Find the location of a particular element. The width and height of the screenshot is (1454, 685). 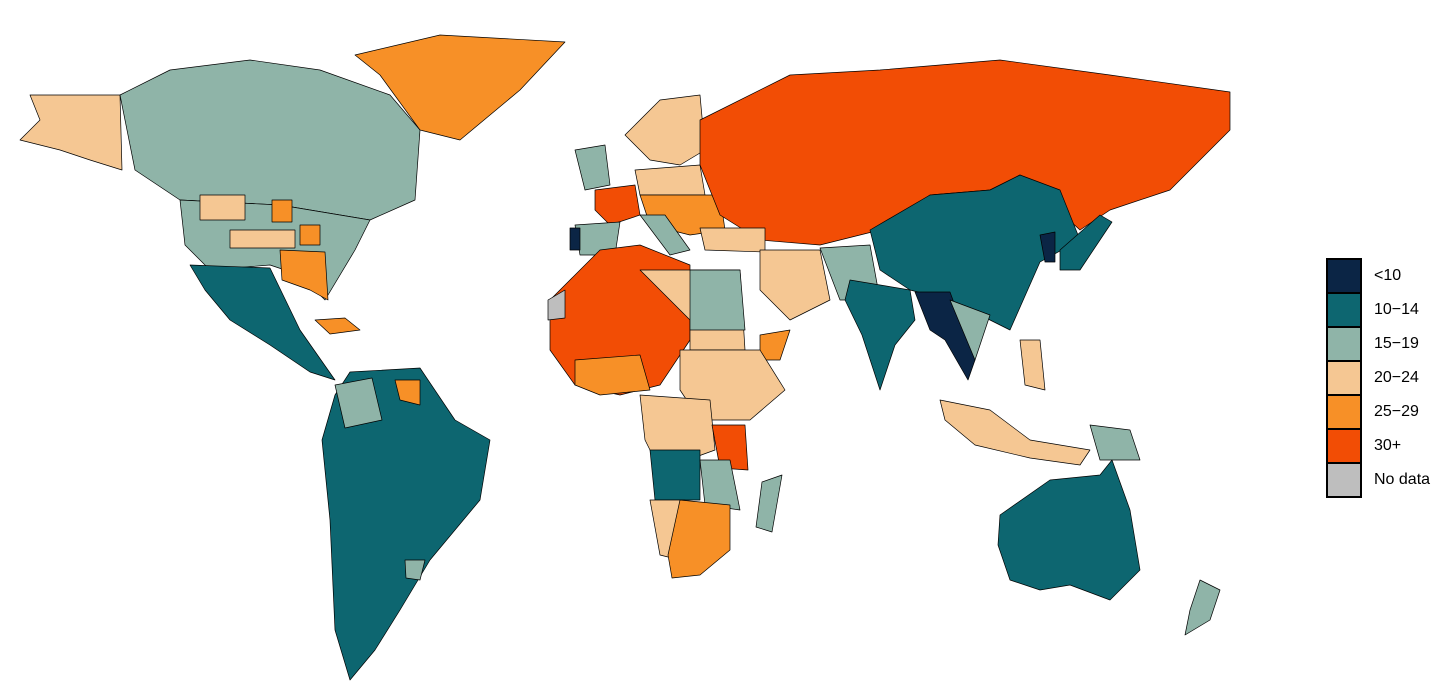

legend-label: 30+ is located at coordinates (1387, 445).